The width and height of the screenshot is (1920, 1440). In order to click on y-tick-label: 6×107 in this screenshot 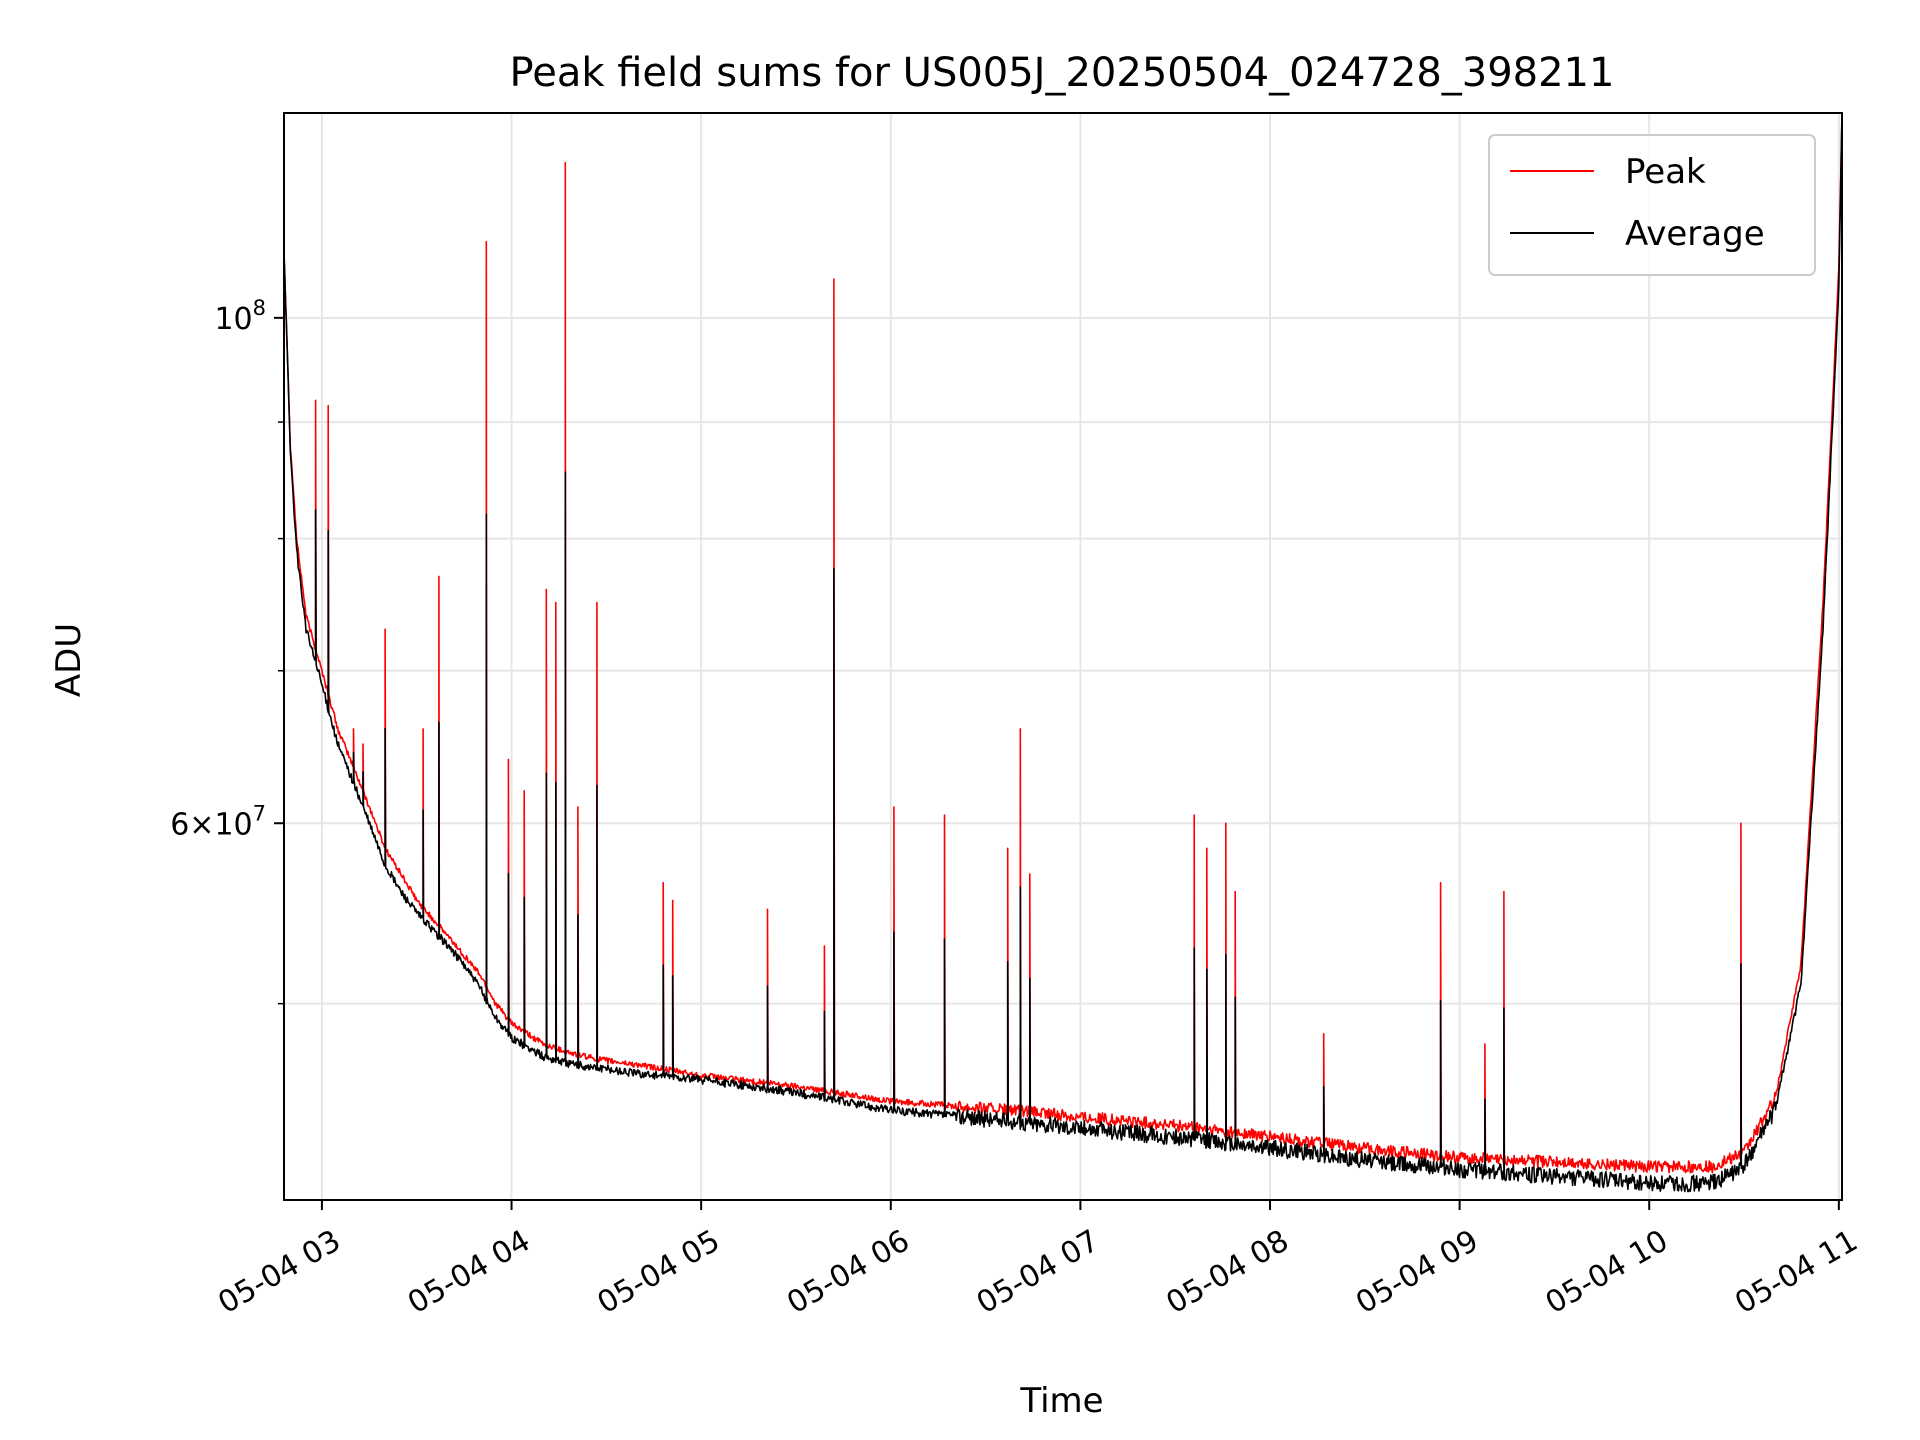, I will do `click(218, 821)`.